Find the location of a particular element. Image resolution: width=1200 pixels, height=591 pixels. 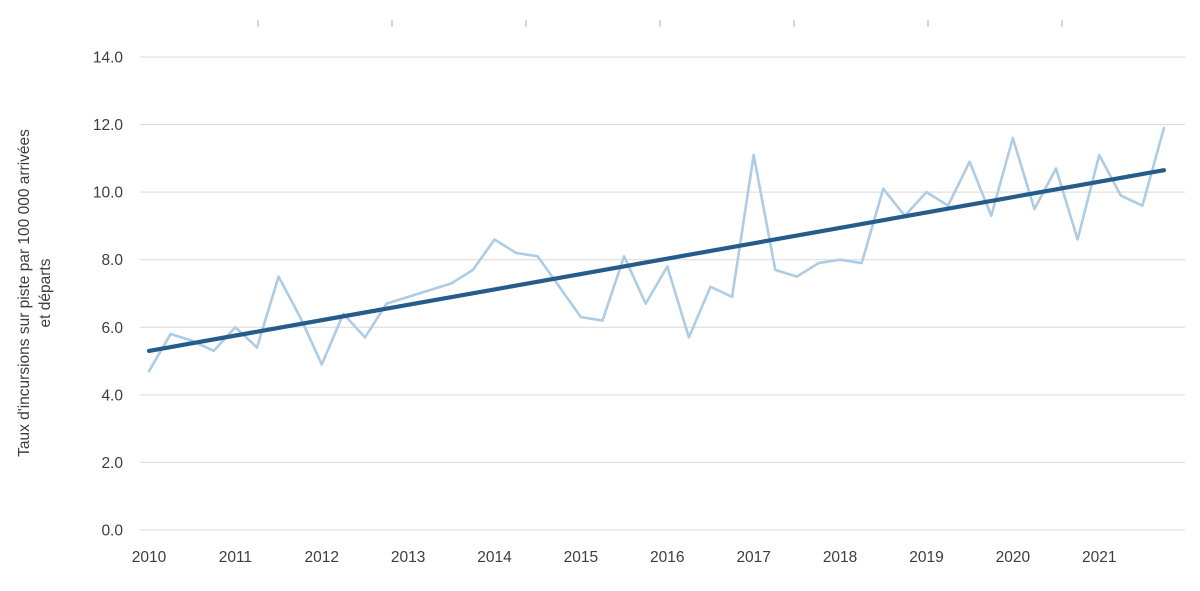

y-tick-label: 6.0 is located at coordinates (112, 328).